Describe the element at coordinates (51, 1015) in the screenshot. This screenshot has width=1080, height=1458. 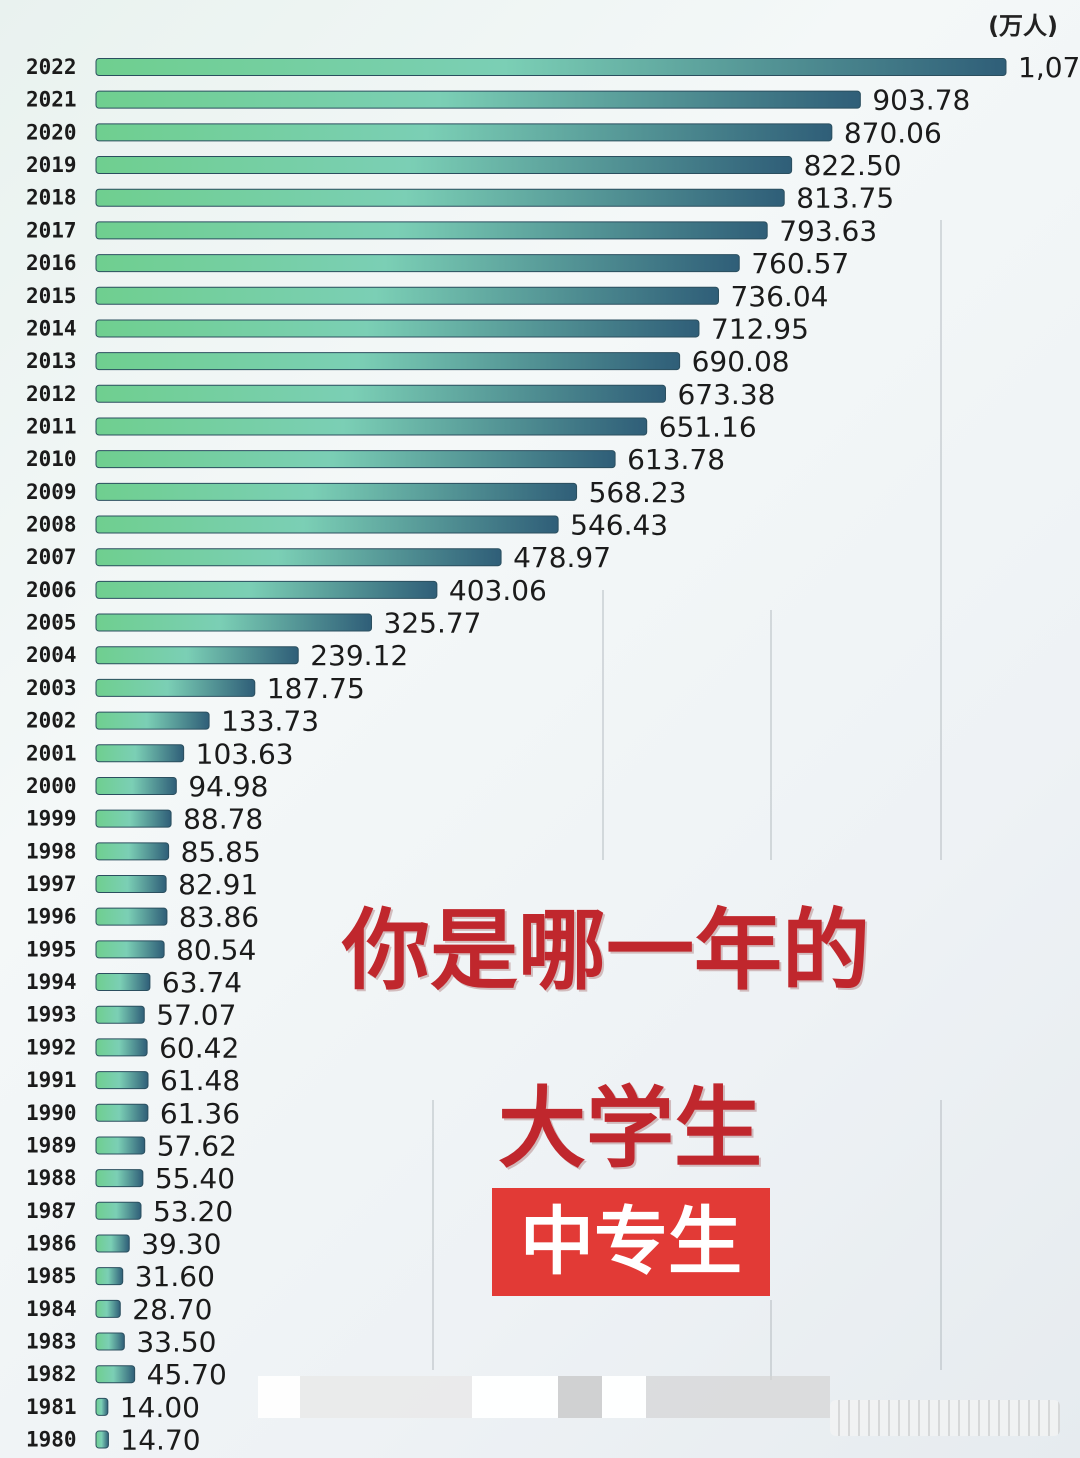
I see `year-tick-label: 1993` at that location.